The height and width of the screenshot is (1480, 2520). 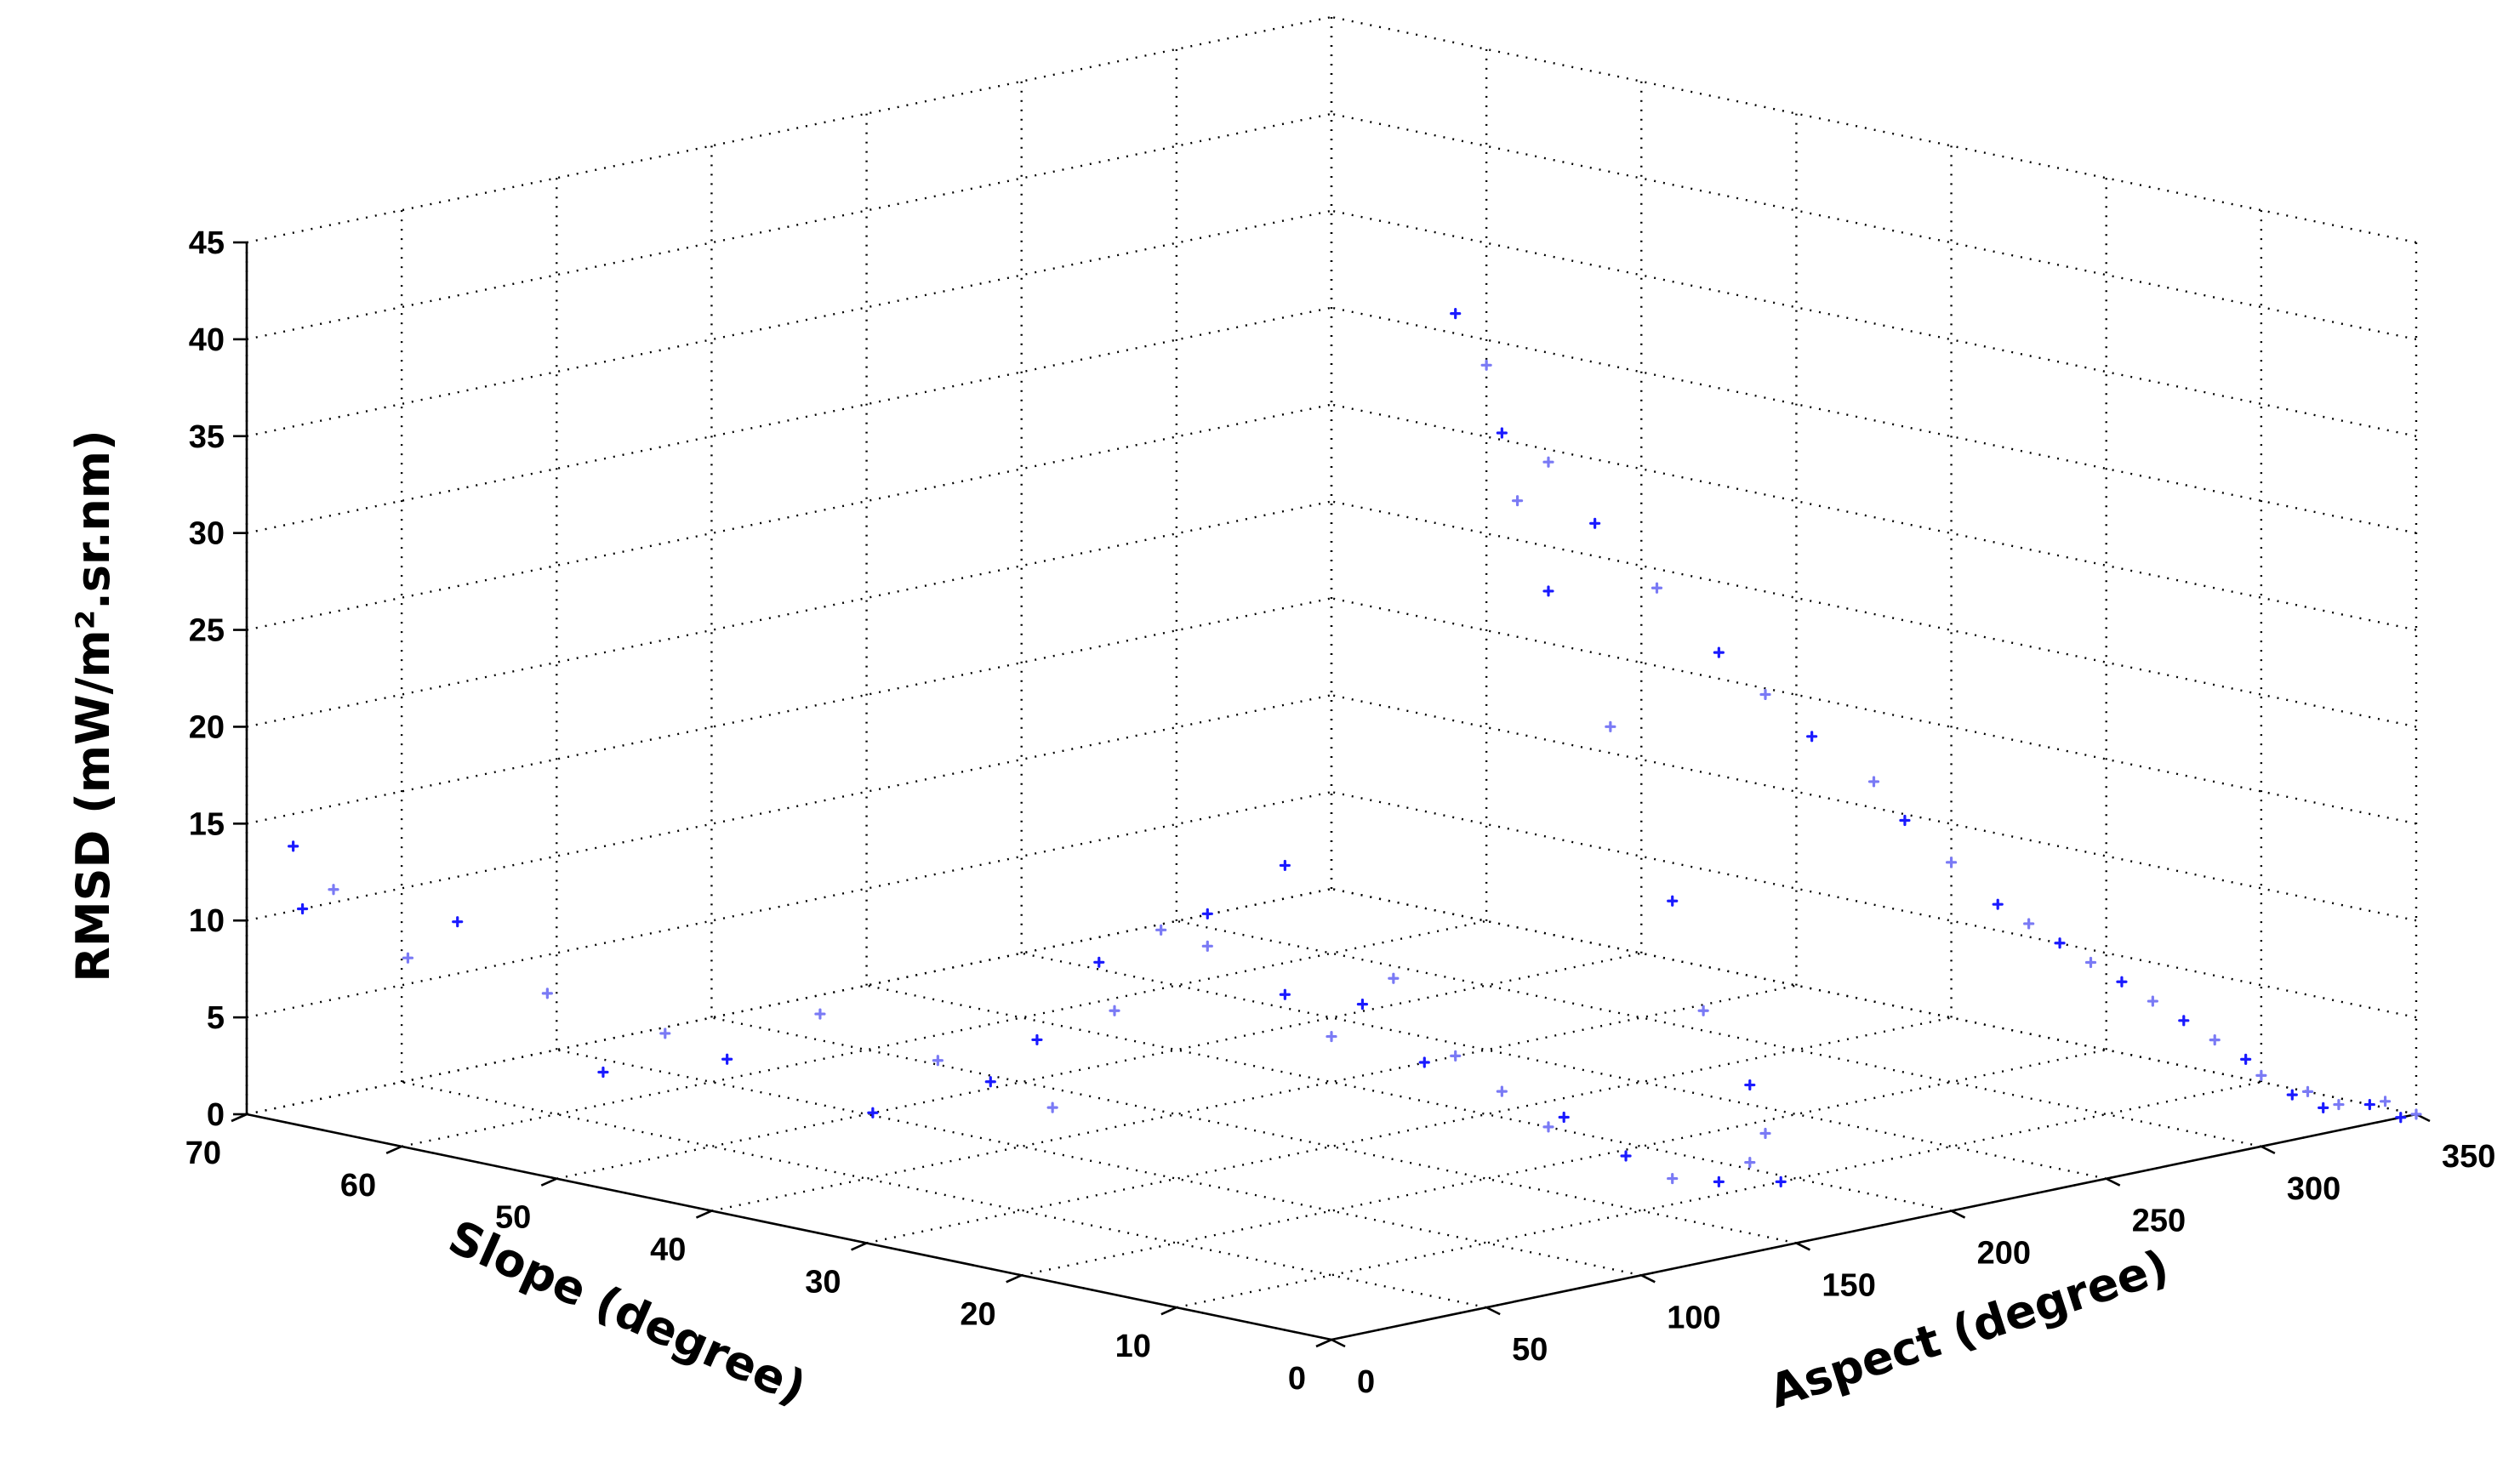 What do you see at coordinates (207, 534) in the screenshot?
I see `z-tick-label: 30` at bounding box center [207, 534].